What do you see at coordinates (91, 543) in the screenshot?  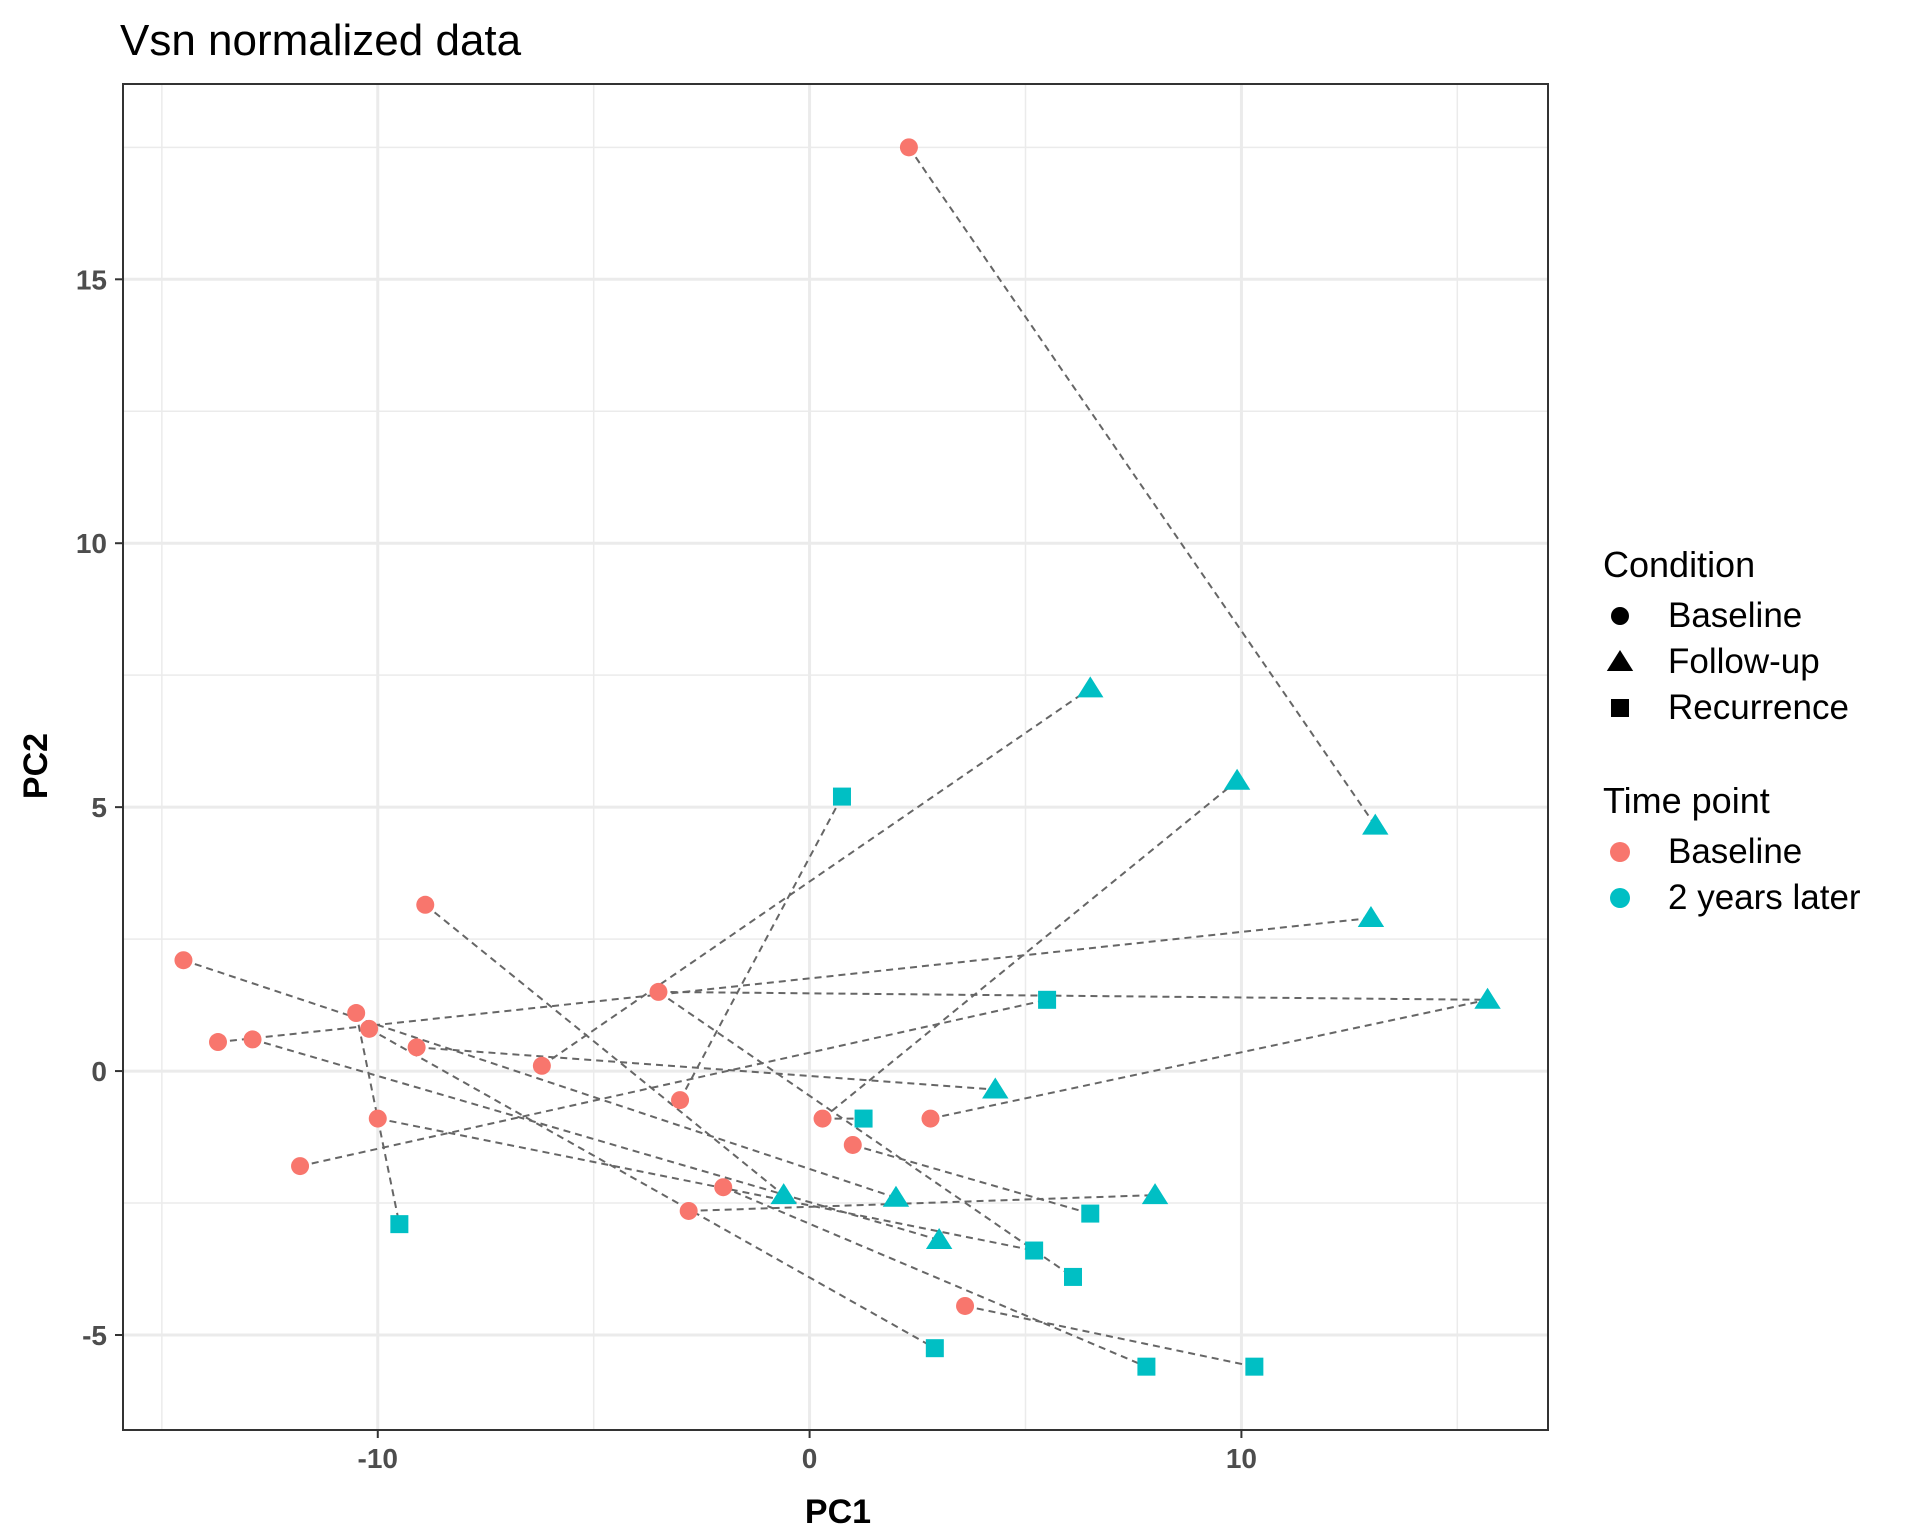 I see `y-tick-label: 10` at bounding box center [91, 543].